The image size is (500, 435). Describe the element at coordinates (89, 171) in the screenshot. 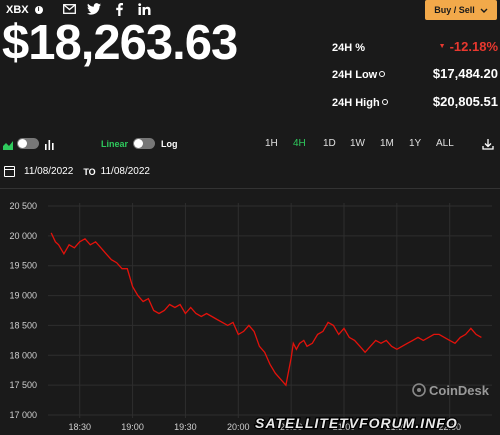

I see `date-to-label: TO` at that location.